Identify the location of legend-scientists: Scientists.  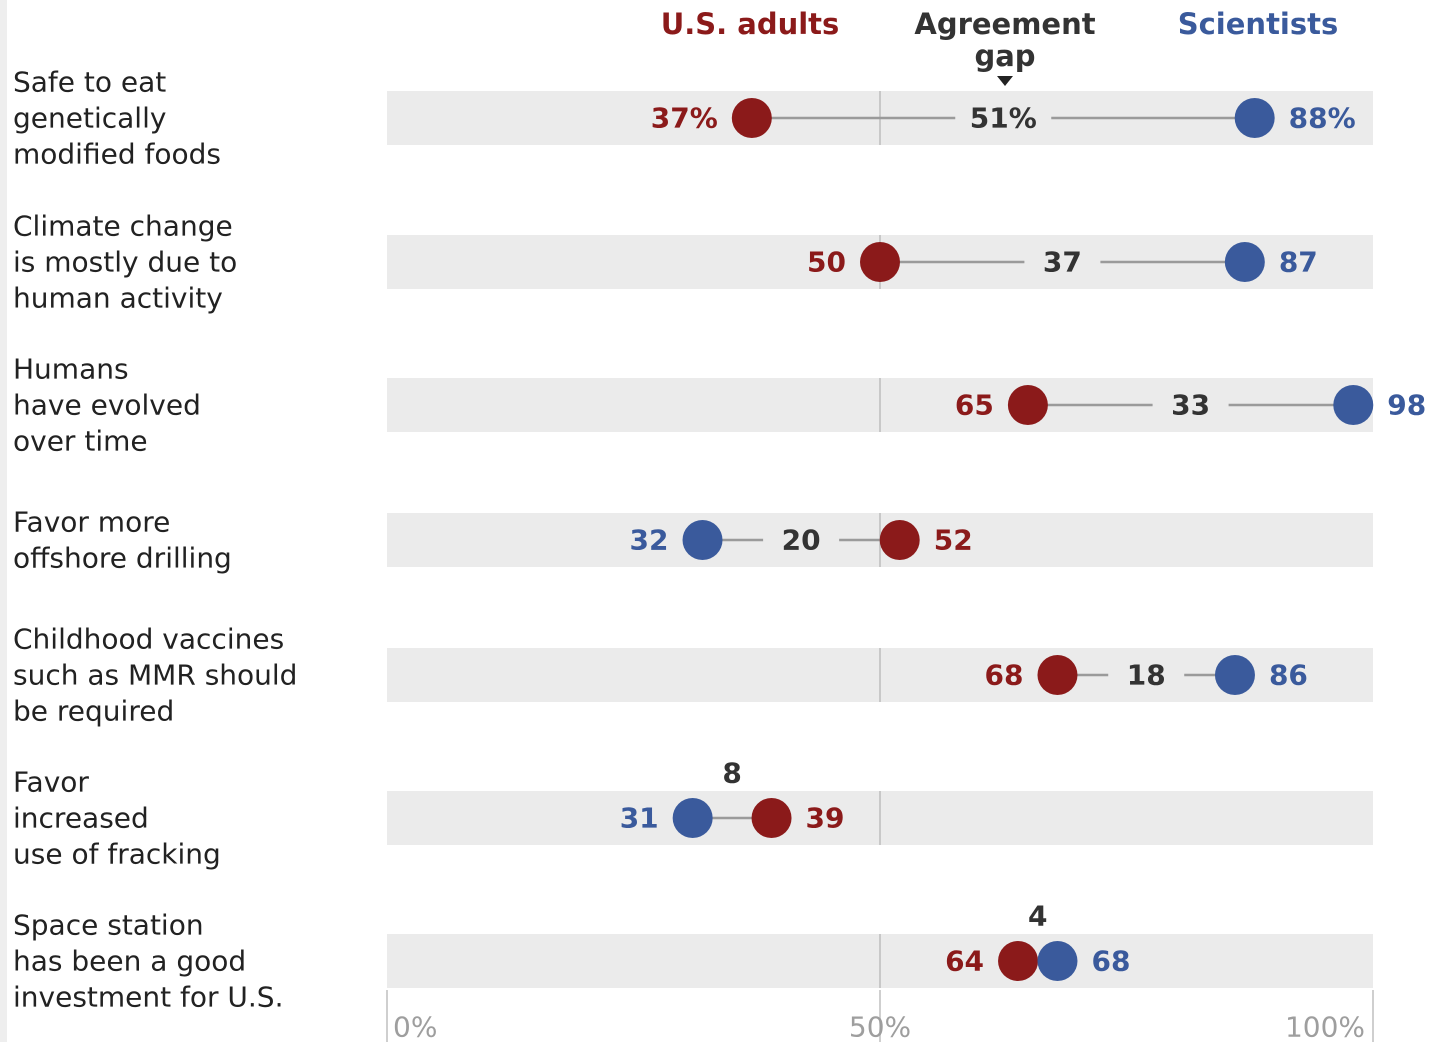
(1258, 24).